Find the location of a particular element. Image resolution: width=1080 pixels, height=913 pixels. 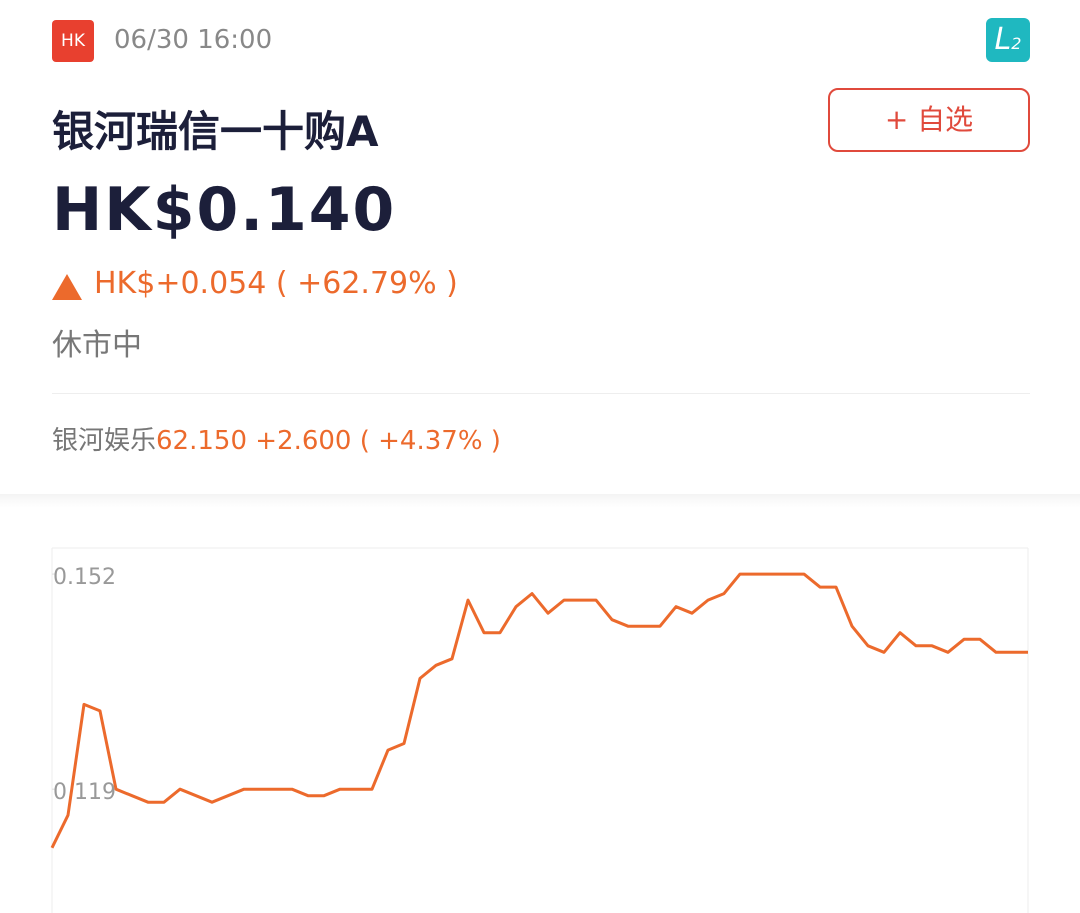

level-badge: L2 is located at coordinates (1008, 40).